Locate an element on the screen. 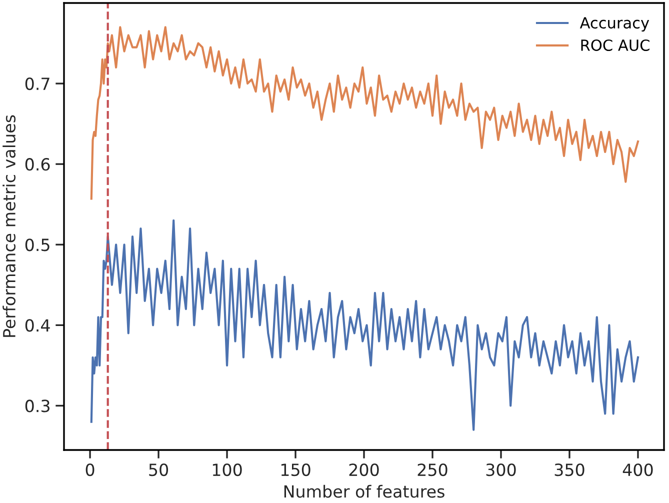 The image size is (669, 503). x-tick-label: 300 is located at coordinates (501, 469).